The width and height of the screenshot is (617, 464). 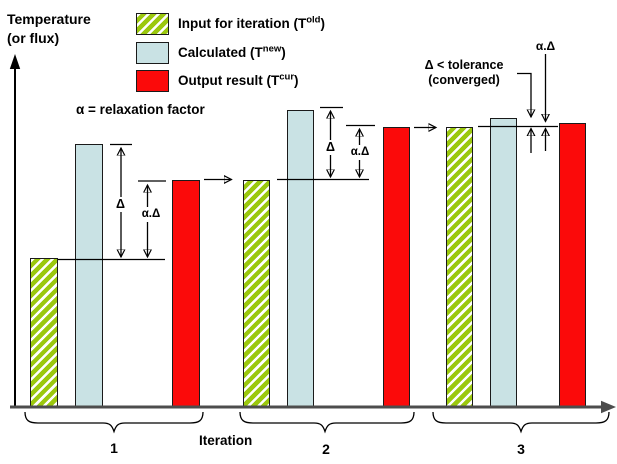 What do you see at coordinates (545, 46) in the screenshot?
I see `iter3-alphadelta-label: α.Δ` at bounding box center [545, 46].